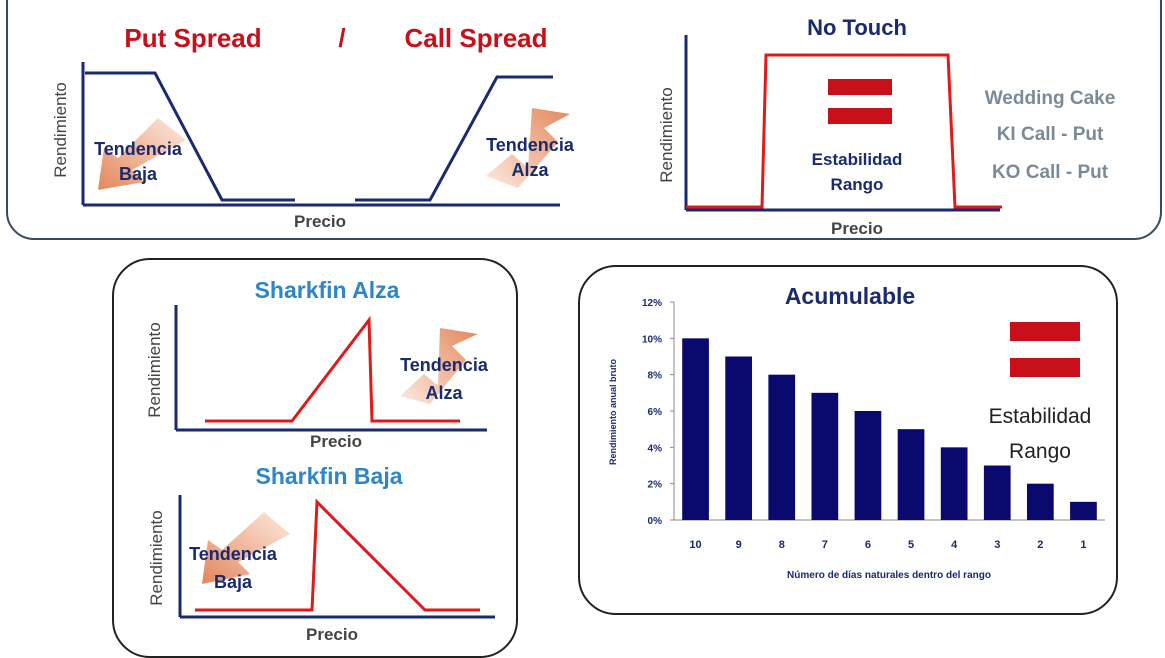 Image resolution: width=1165 pixels, height=658 pixels. I want to click on x-tick-label: 1, so click(1083, 545).